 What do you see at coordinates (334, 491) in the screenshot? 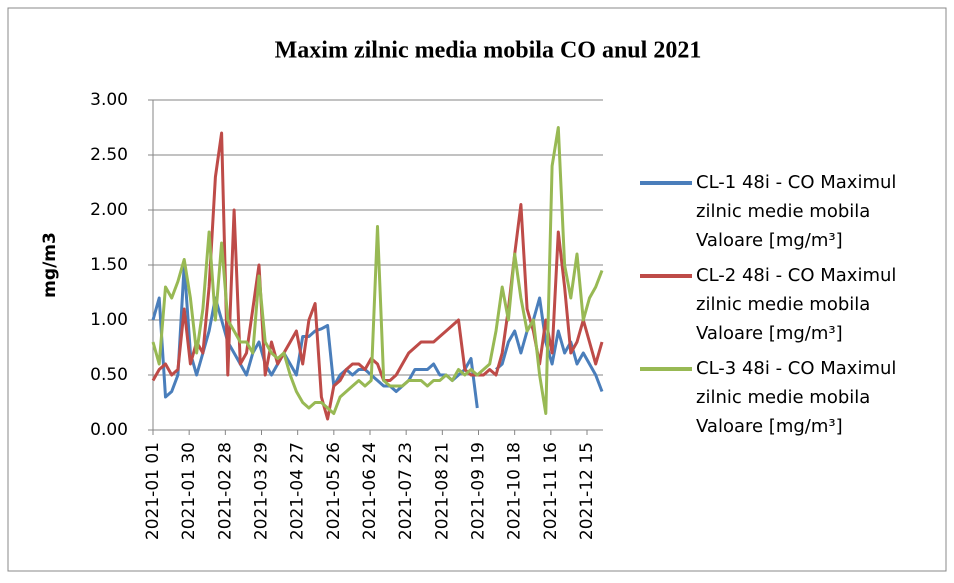
I see `x-tick-label: 2021-05 26` at bounding box center [334, 491].